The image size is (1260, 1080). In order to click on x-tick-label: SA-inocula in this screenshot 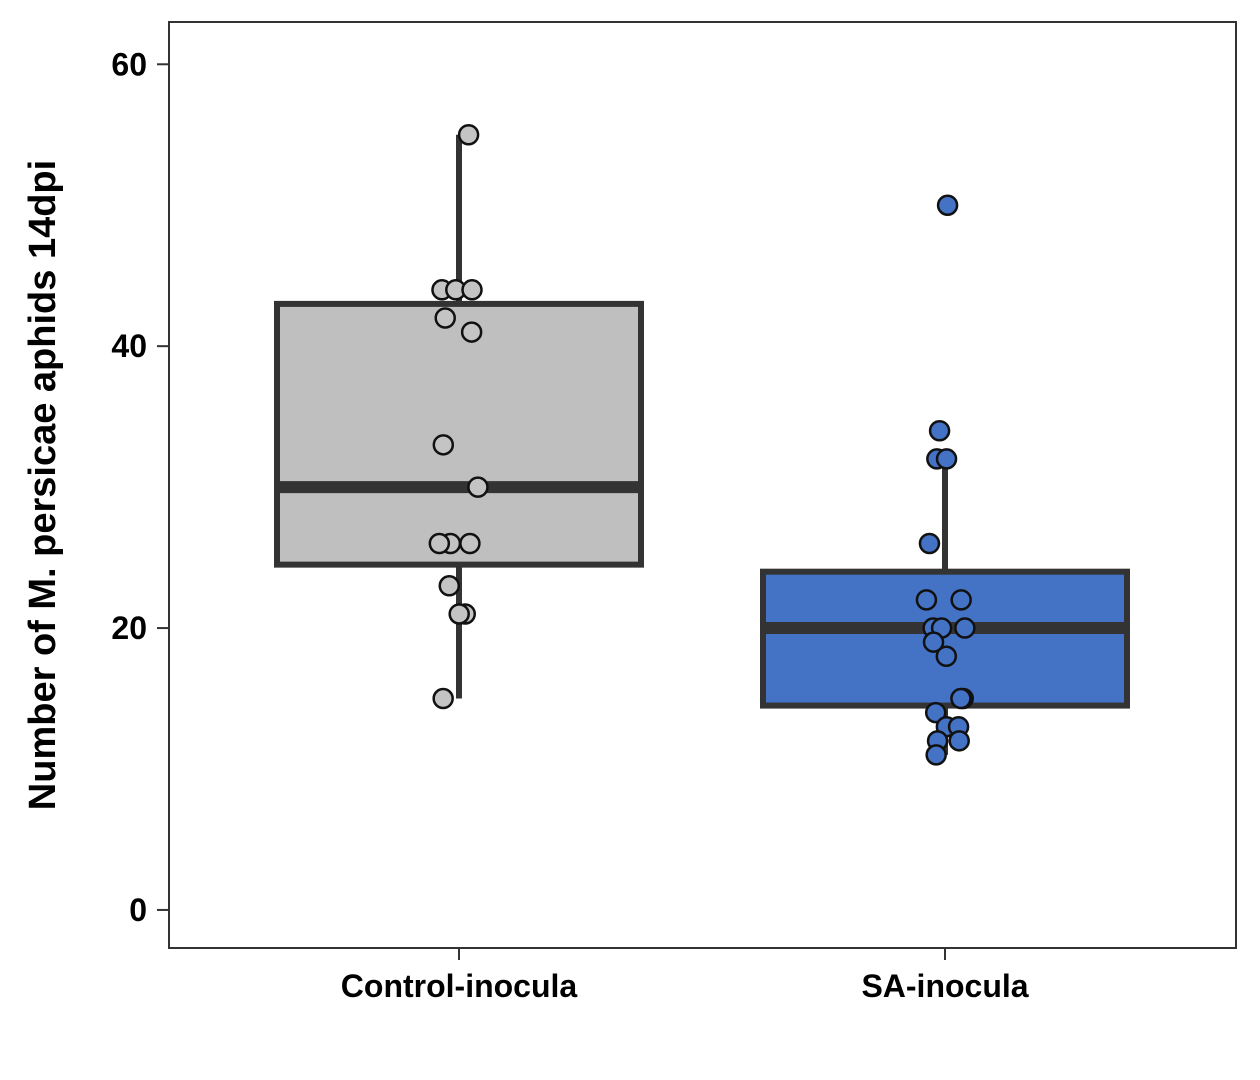, I will do `click(944, 986)`.